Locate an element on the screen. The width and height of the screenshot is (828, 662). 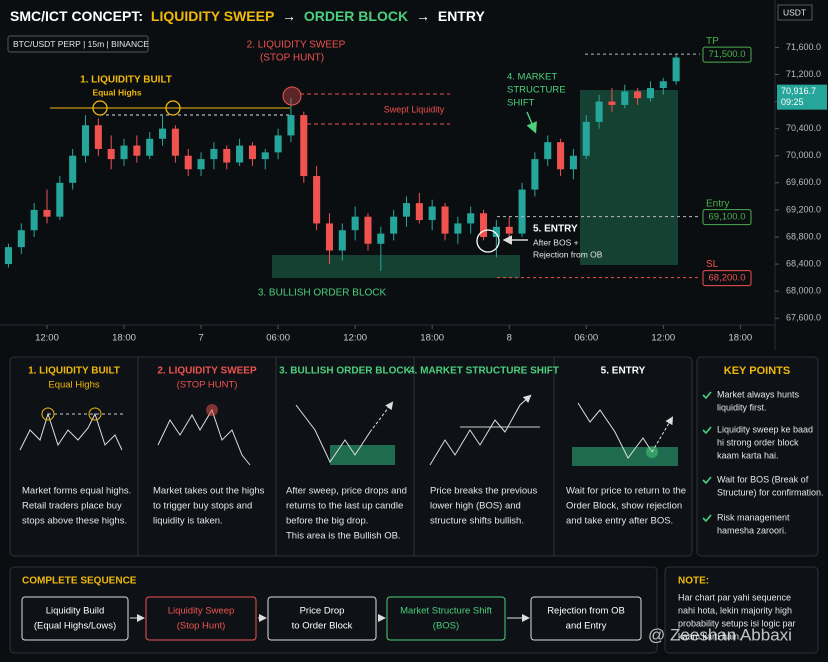
level-name: SL is located at coordinates (712, 264).